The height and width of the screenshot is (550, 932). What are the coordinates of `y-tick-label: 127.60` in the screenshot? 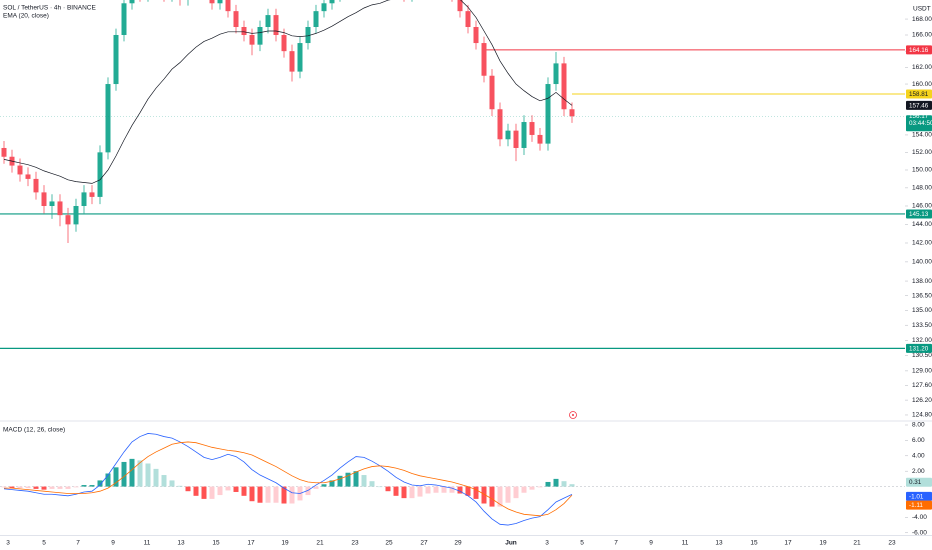 It's located at (922, 385).